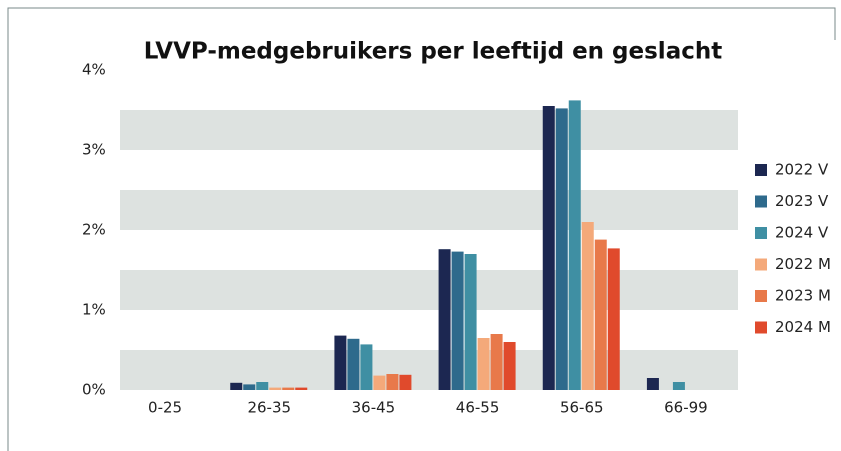  I want to click on x-tick-label: 36-45, so click(374, 408).